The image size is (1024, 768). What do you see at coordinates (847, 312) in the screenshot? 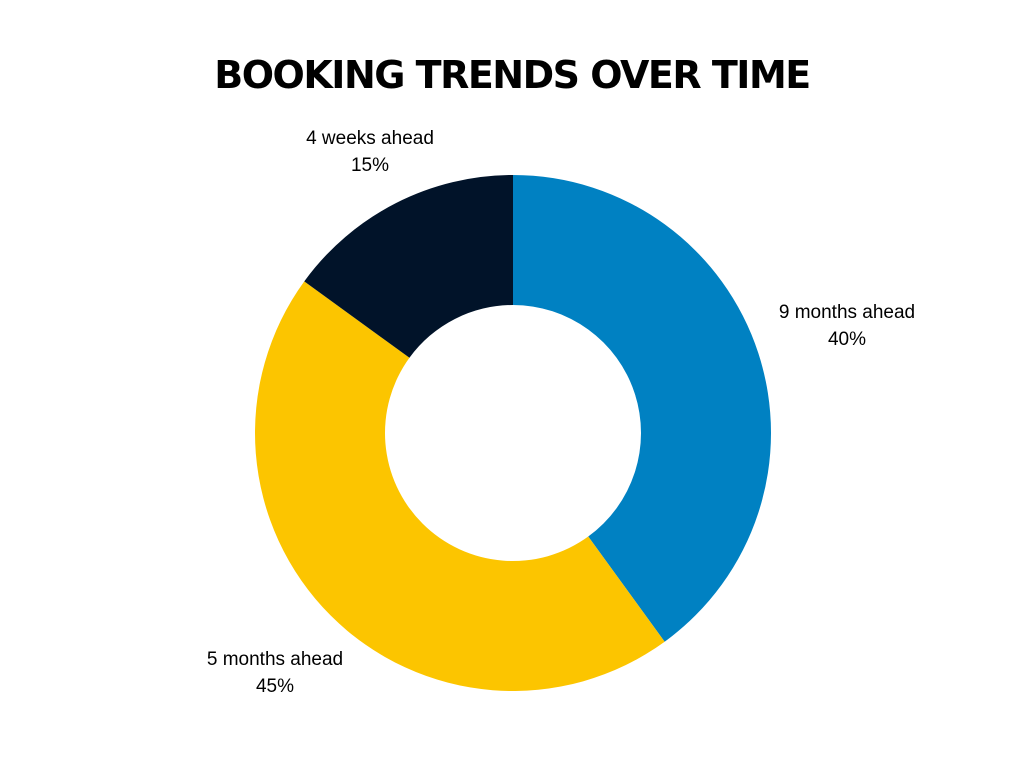
I see `slice-category-label: 9 months ahead` at bounding box center [847, 312].